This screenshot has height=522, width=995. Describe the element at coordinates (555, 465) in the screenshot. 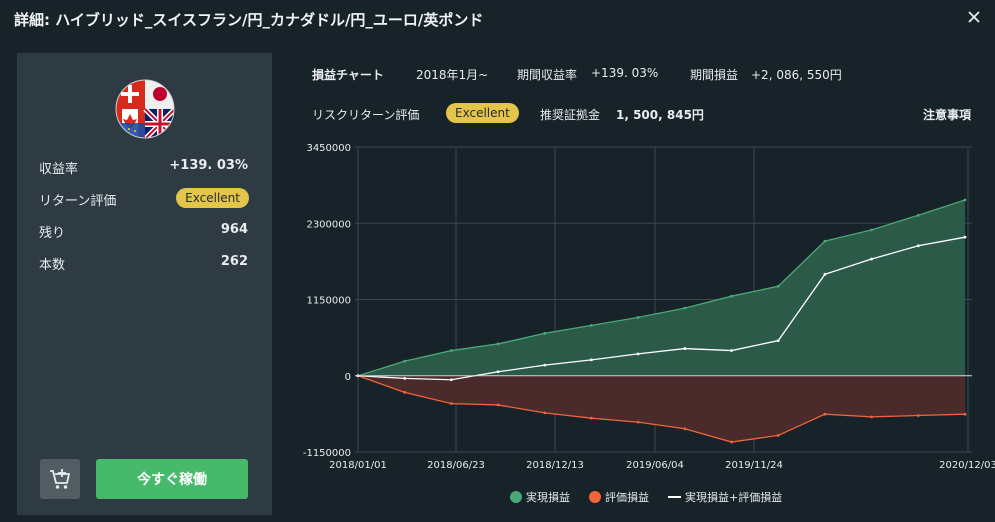

I see `x-tick-label: 2018/12/13` at that location.